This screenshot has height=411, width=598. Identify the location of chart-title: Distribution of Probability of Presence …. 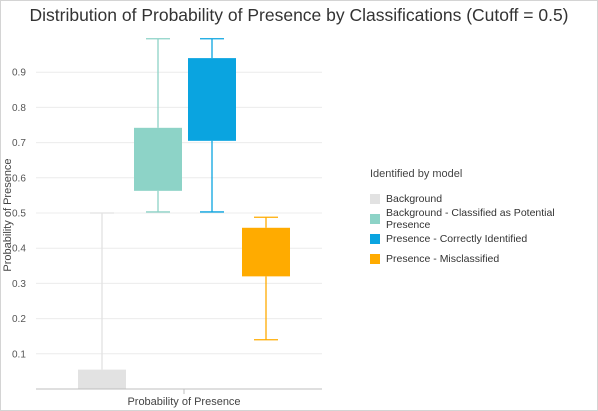
(299, 15).